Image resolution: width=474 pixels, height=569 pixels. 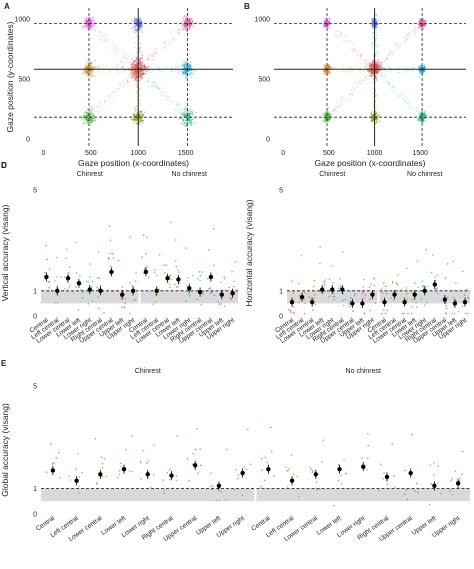 I want to click on facet-title: Chinrest, so click(x=90, y=174).